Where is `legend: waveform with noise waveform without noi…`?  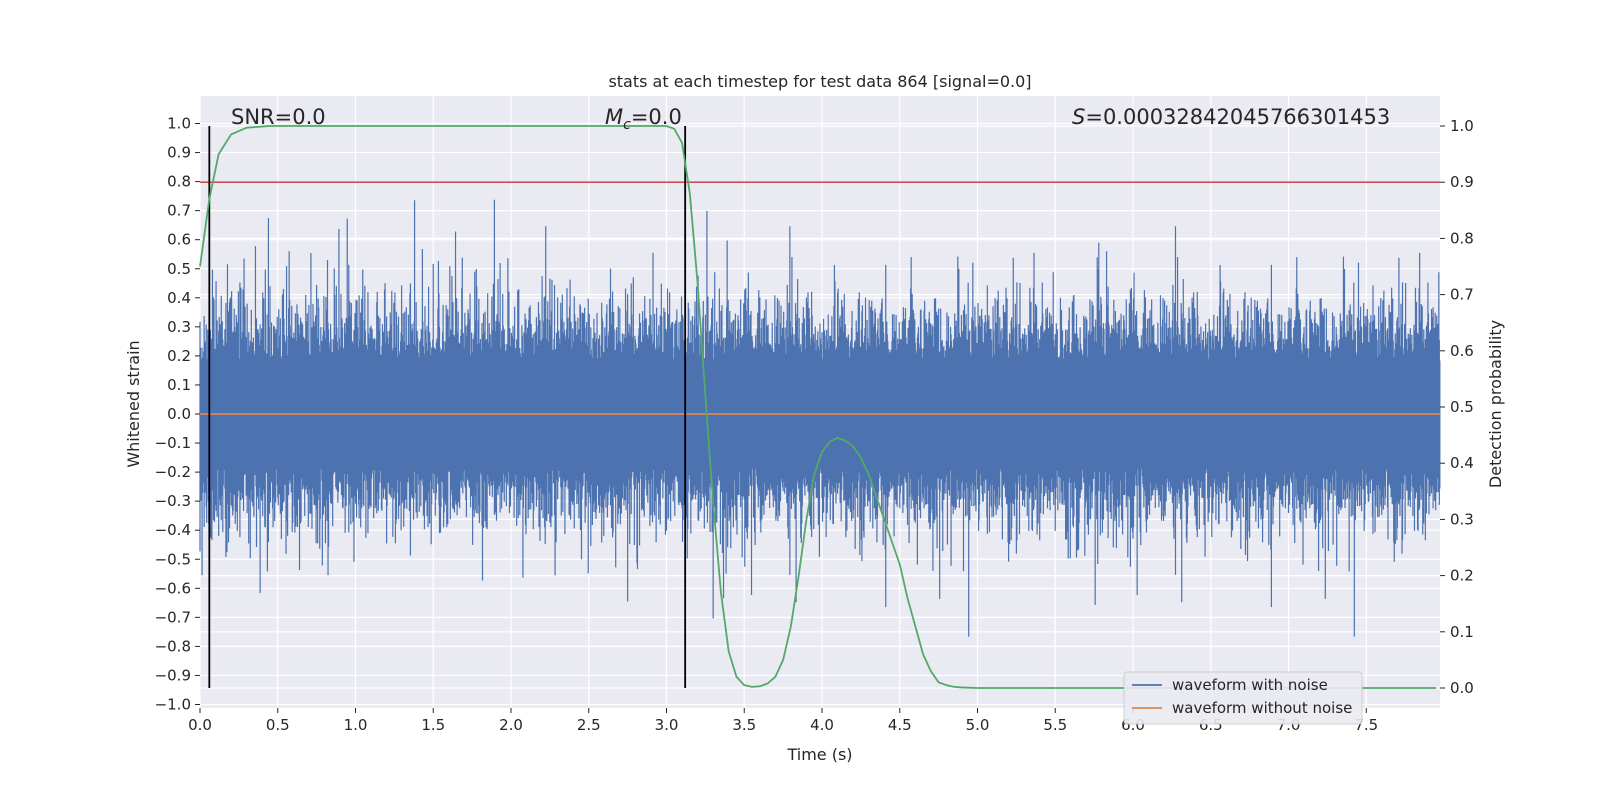 legend: waveform with noise waveform without noi… is located at coordinates (1243, 698).